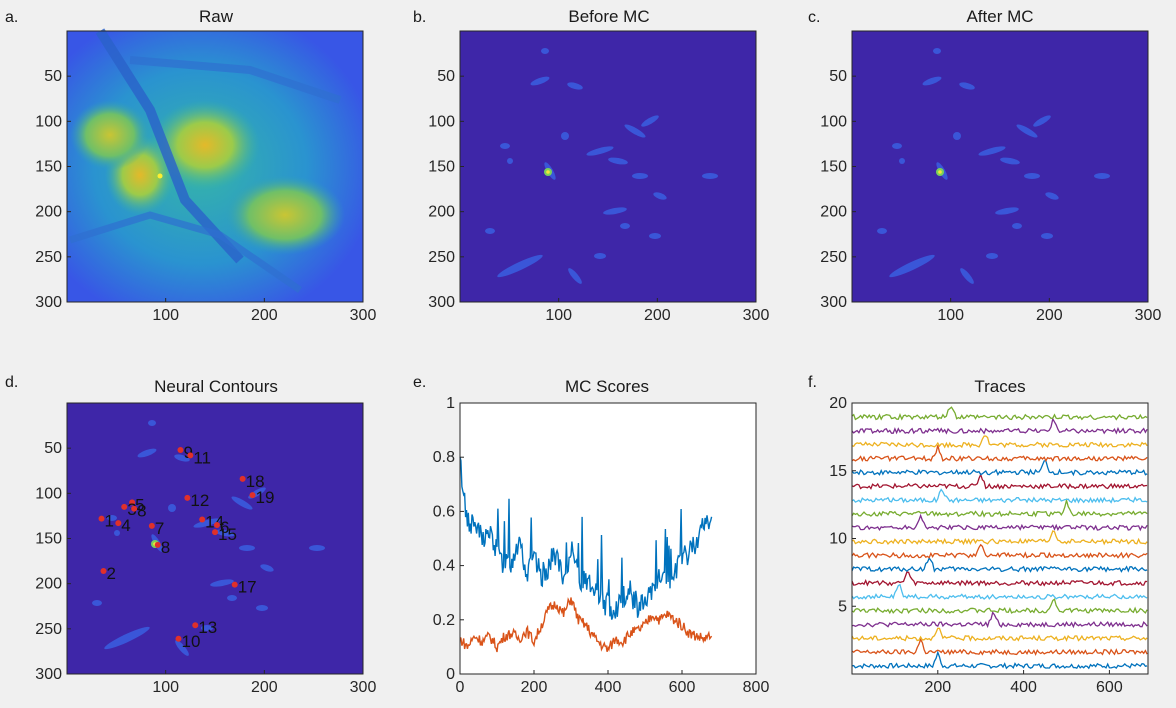 This screenshot has width=1176, height=708. What do you see at coordinates (53, 189) in the screenshot?
I see `y-ticks-a: 50 100 150 200 250 300` at bounding box center [53, 189].